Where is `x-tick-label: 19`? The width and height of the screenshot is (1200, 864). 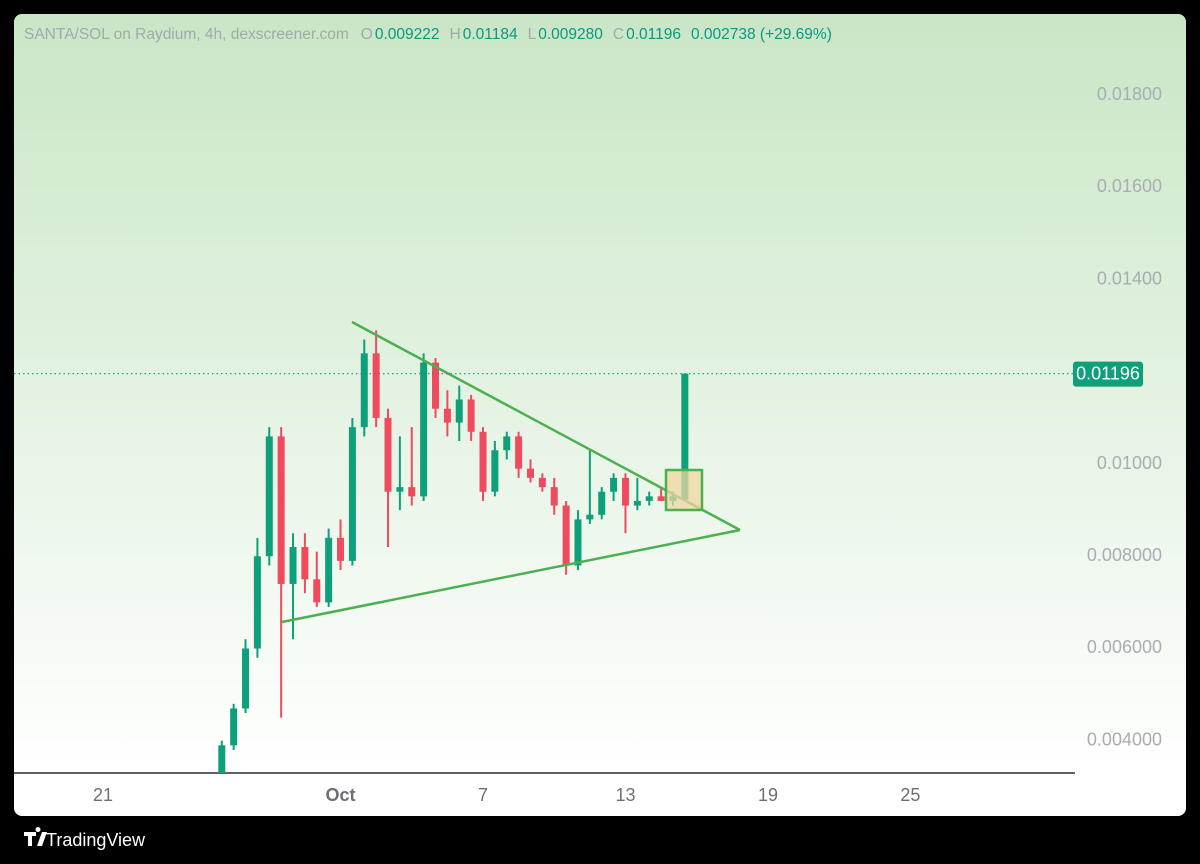 x-tick-label: 19 is located at coordinates (768, 795).